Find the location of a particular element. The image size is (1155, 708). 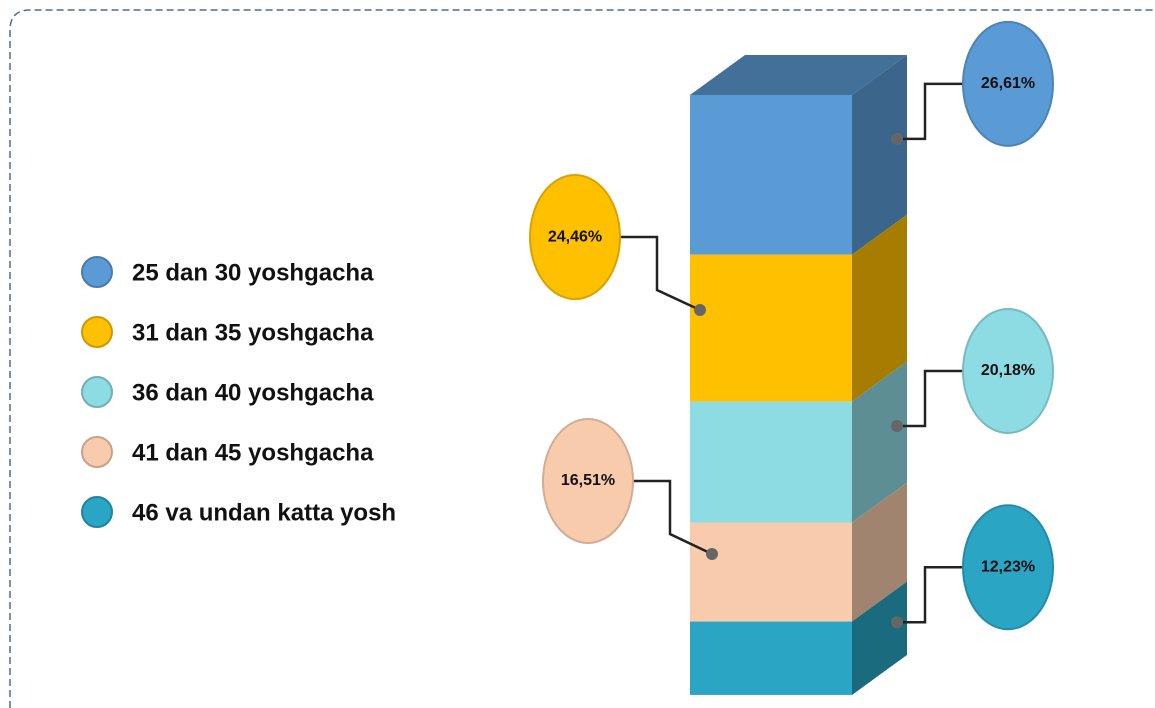

data-label: 20,18% is located at coordinates (1008, 370).